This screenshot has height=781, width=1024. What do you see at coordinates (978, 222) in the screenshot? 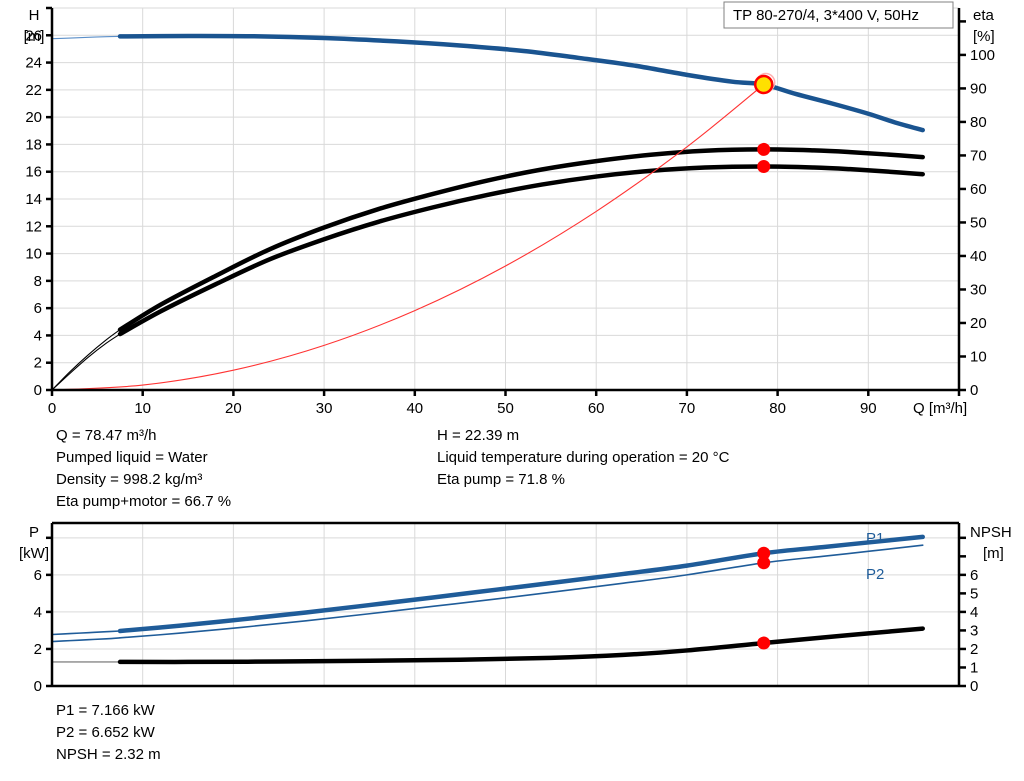
I see `y2-axis-tick-label: 50` at bounding box center [978, 222].